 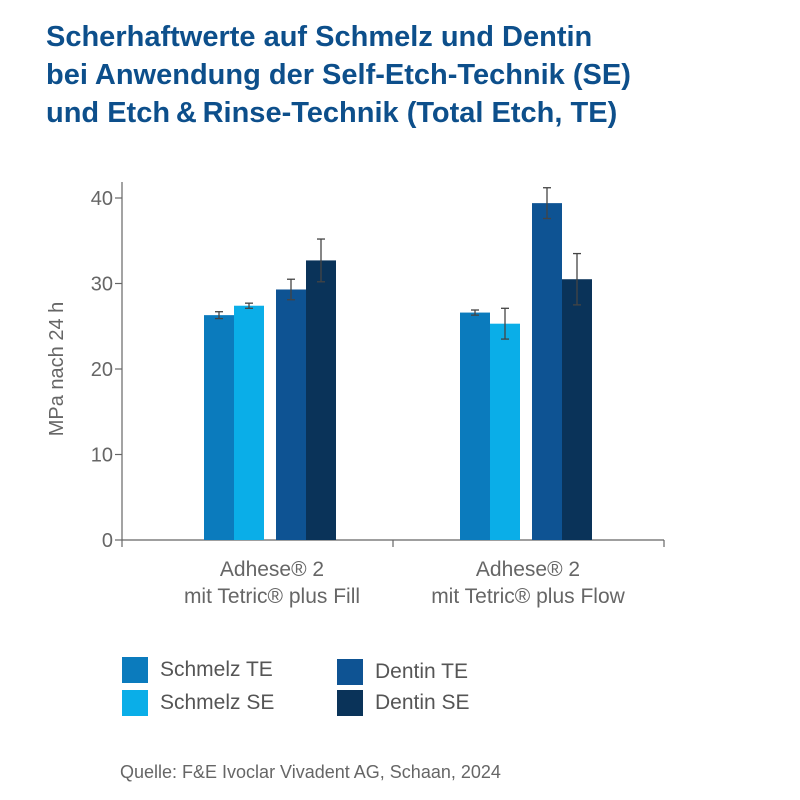 I want to click on title-line-1: Scherhaftwerte auf Schmelz und Dentin, so click(x=319, y=37).